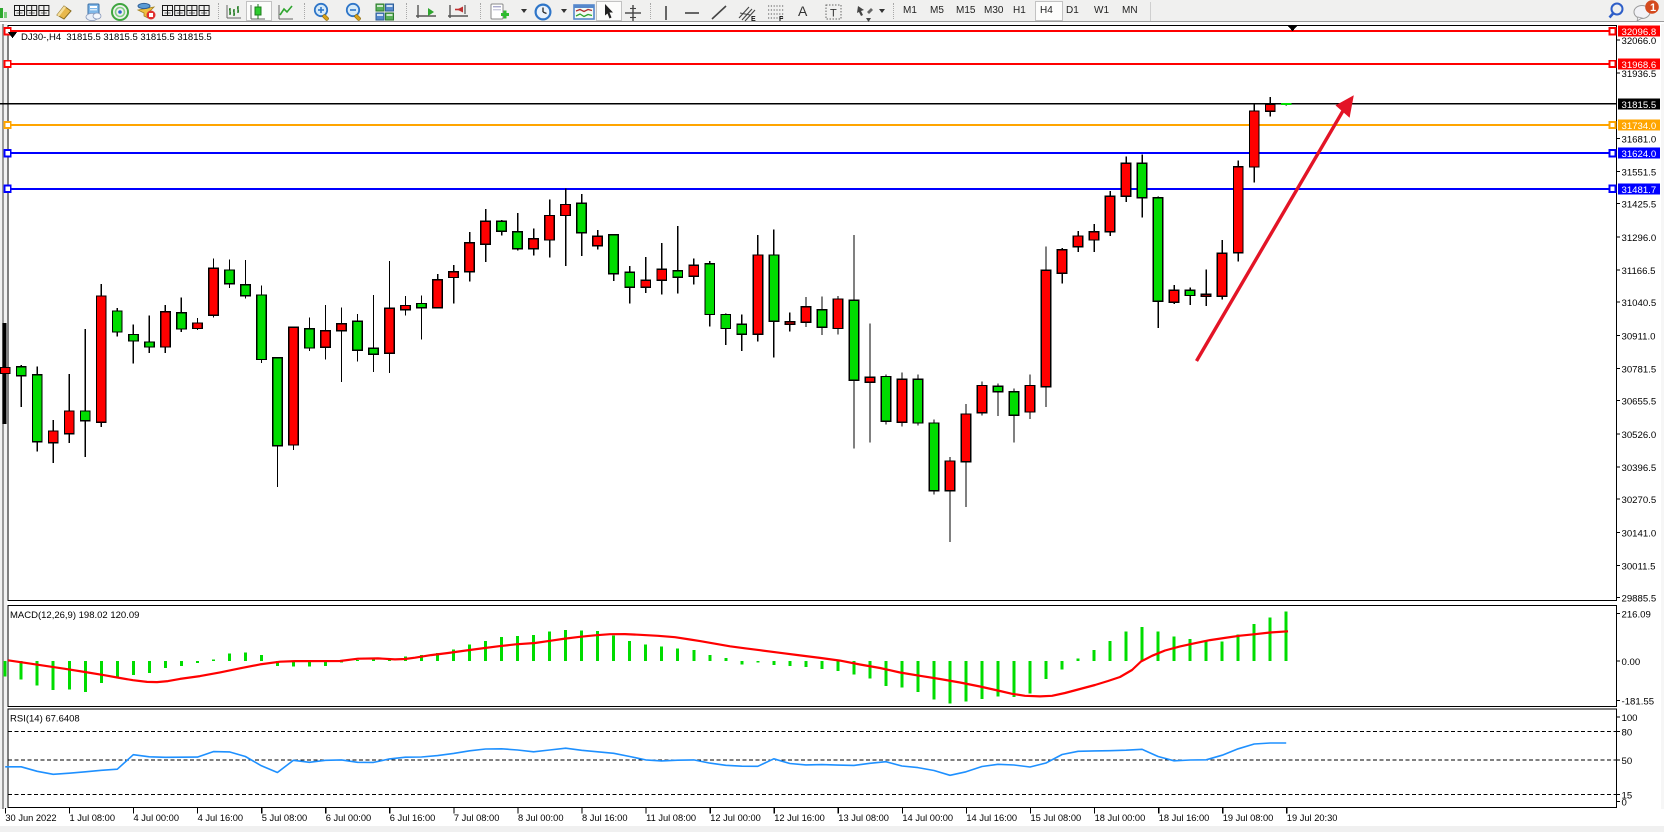 This screenshot has width=1664, height=832. Describe the element at coordinates (349, 818) in the screenshot. I see `svg-text: 6 Jul 00:00` at that location.